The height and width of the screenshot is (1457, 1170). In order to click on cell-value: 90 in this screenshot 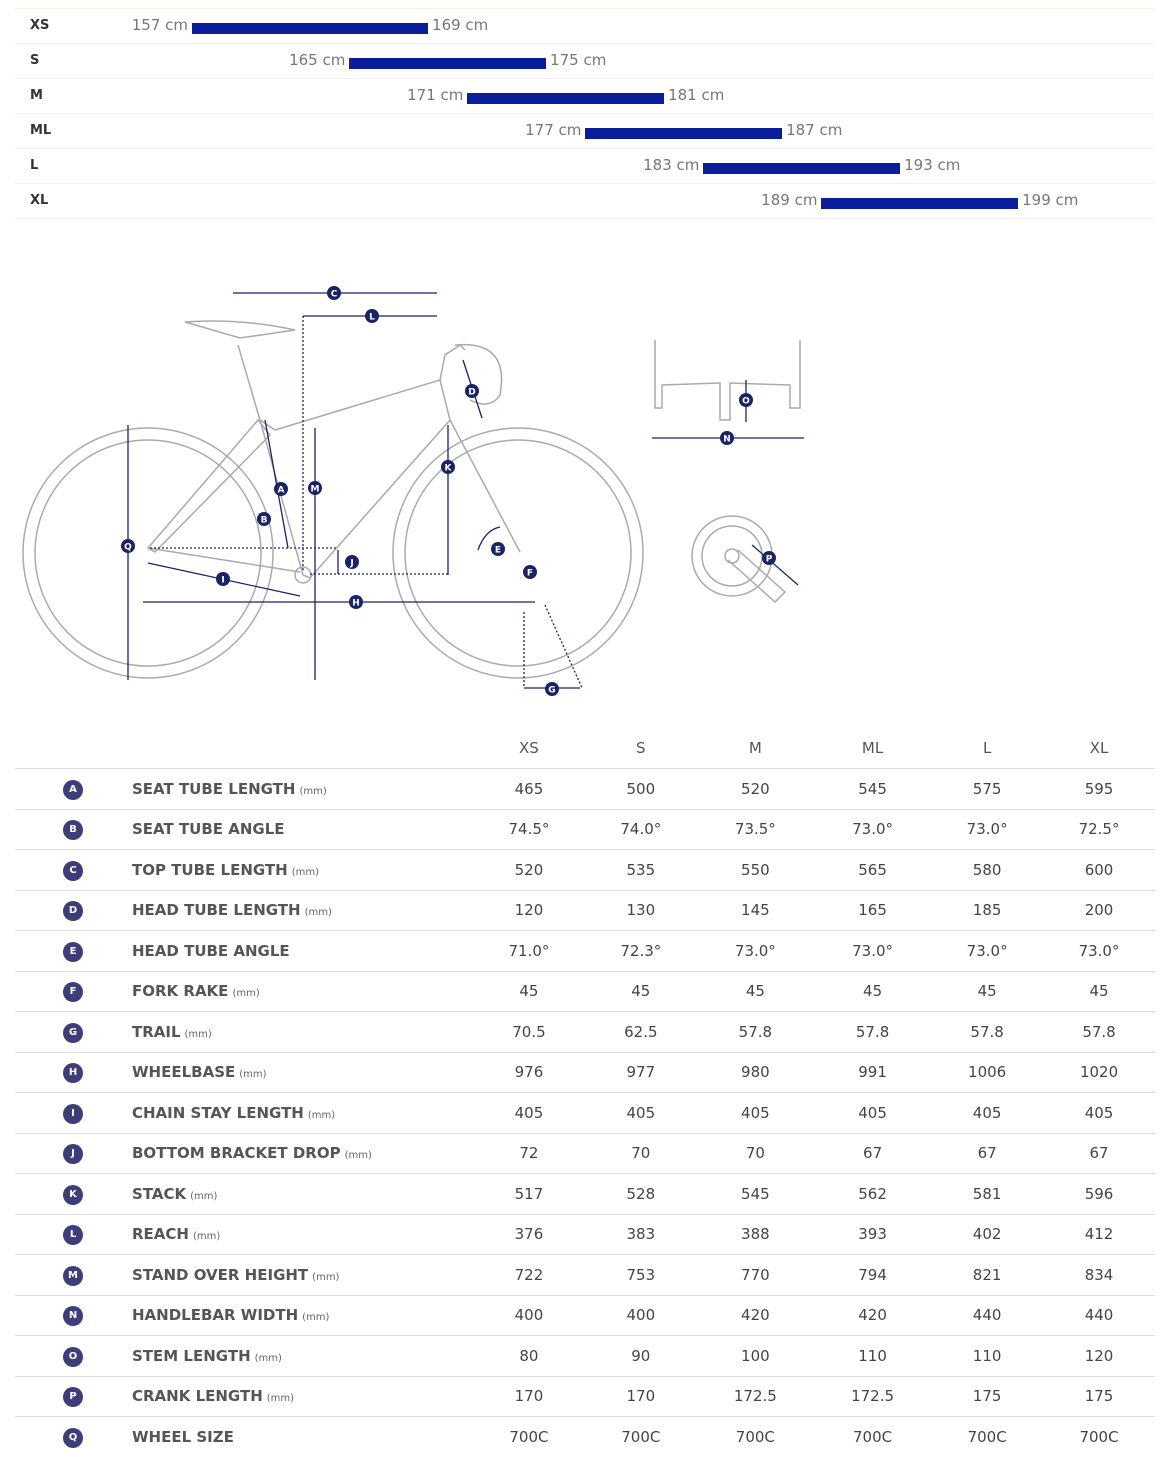, I will do `click(640, 1355)`.